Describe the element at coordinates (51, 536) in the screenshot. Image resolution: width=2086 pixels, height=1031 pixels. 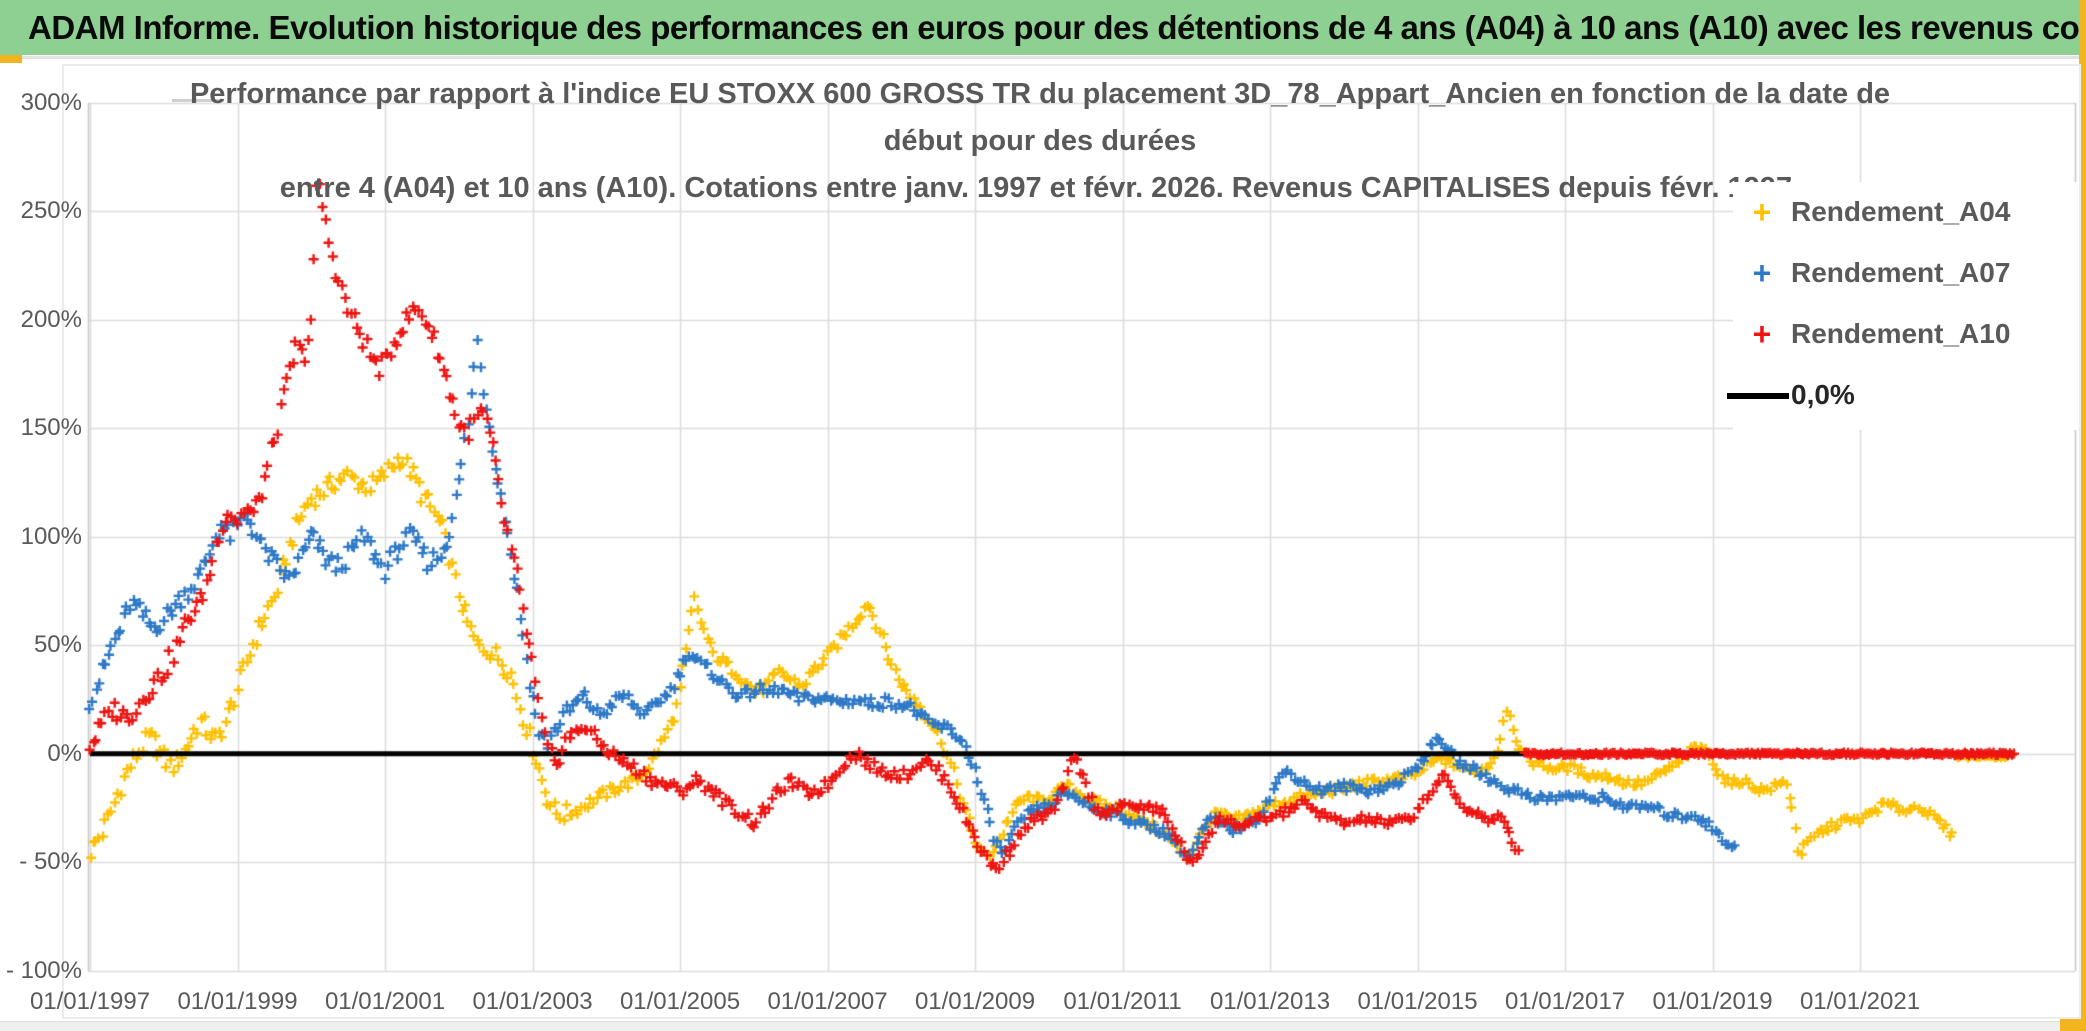
I see `y-axis-label: 100%` at that location.